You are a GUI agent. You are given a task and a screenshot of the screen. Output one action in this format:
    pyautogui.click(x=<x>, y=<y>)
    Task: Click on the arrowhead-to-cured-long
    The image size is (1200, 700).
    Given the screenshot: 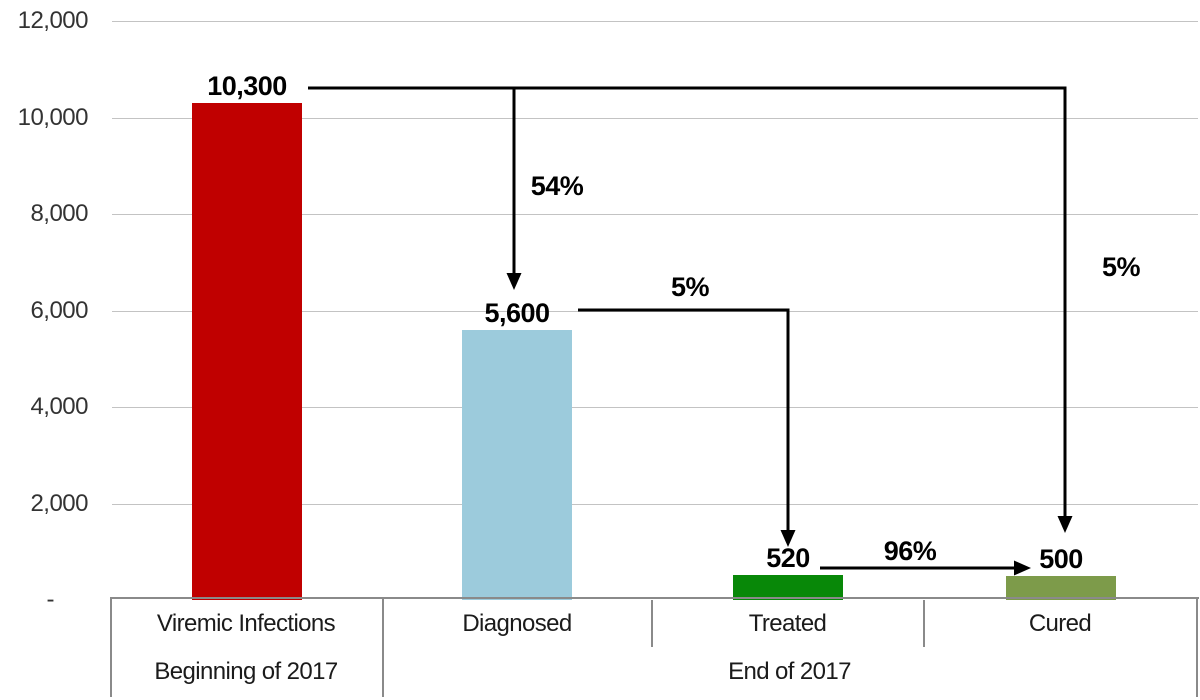 What is the action you would take?
    pyautogui.click(x=1065, y=524)
    